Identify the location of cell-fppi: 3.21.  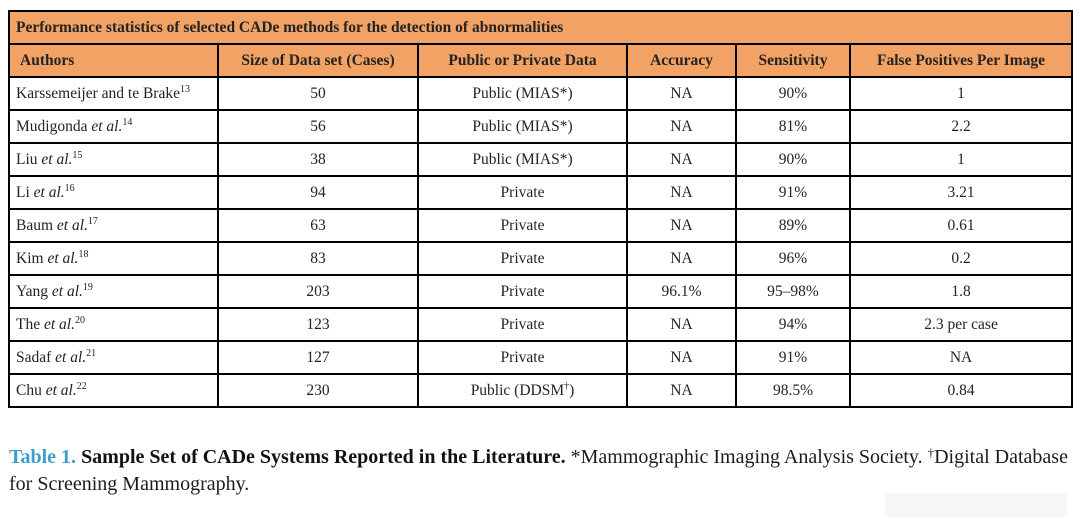
(961, 192).